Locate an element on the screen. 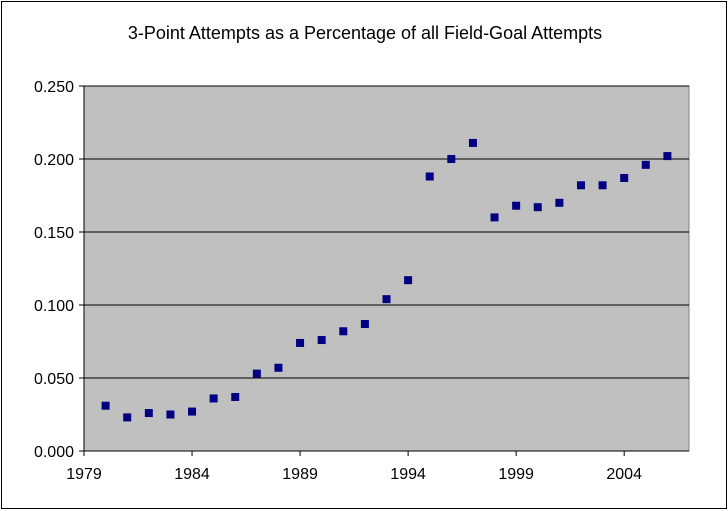  y-tick-label: 0.100 is located at coordinates (54, 306).